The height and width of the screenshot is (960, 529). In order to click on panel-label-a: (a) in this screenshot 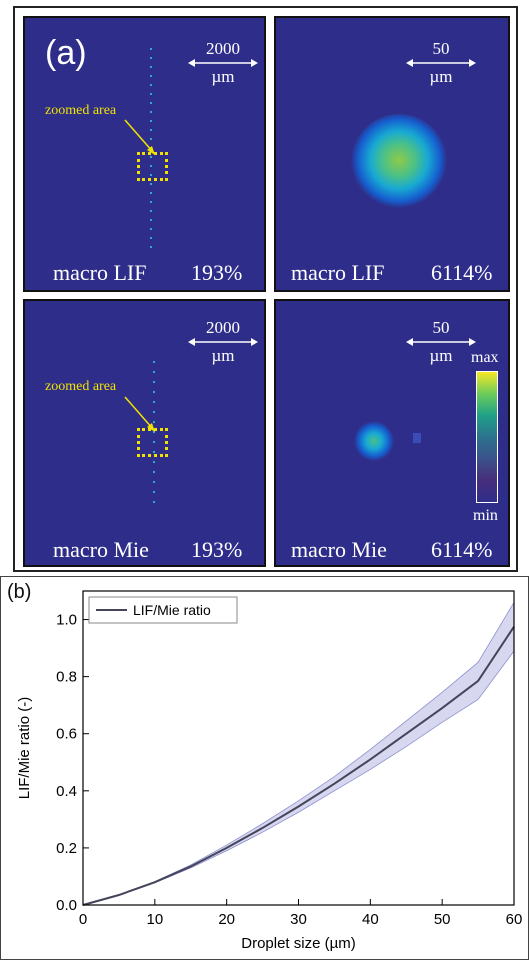, I will do `click(66, 53)`.